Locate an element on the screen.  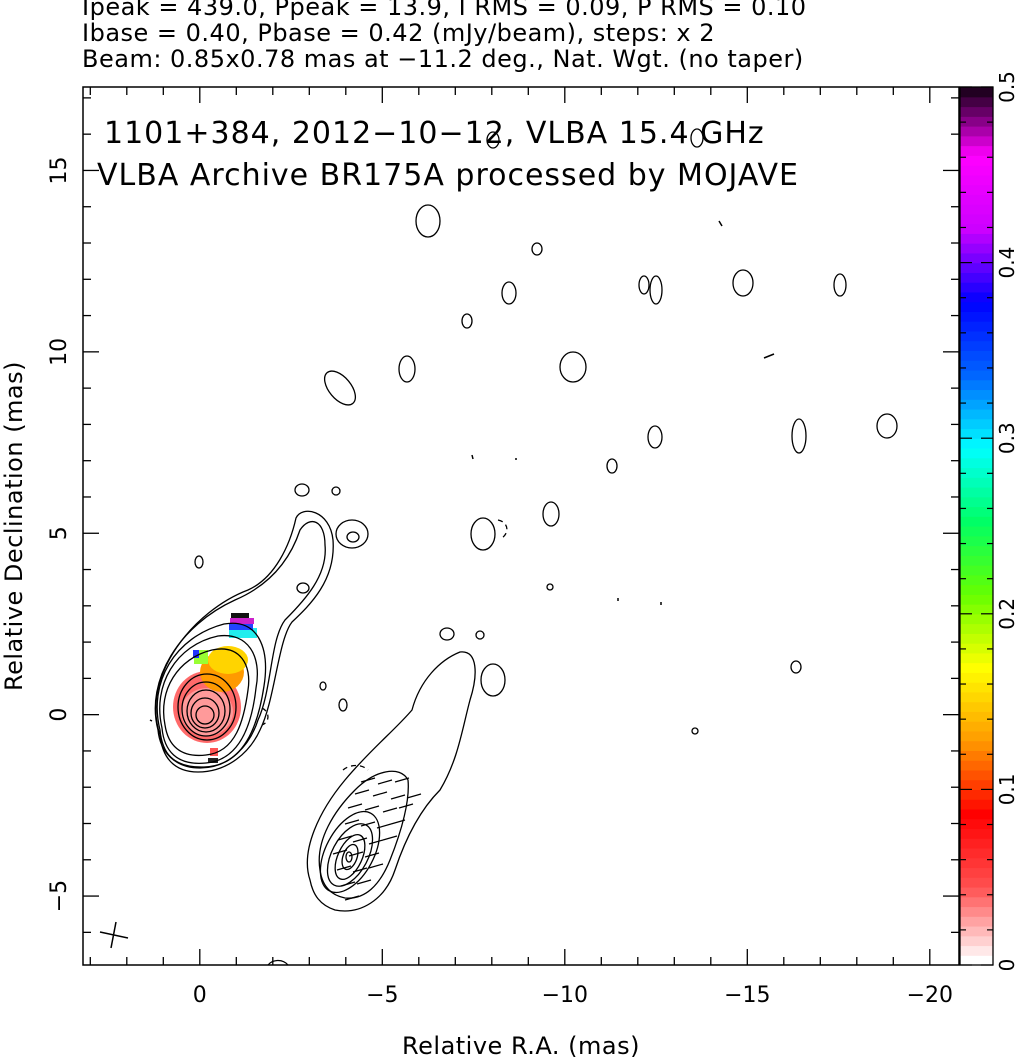
y-tick-label: 0 is located at coordinates (59, 715).